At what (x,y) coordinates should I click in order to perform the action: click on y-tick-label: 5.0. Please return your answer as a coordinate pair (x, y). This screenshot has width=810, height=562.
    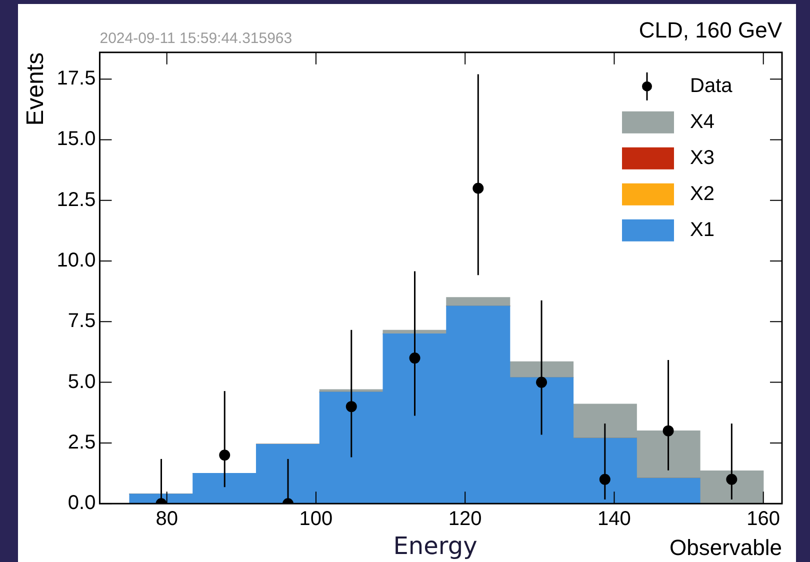
    Looking at the image, I should click on (82, 381).